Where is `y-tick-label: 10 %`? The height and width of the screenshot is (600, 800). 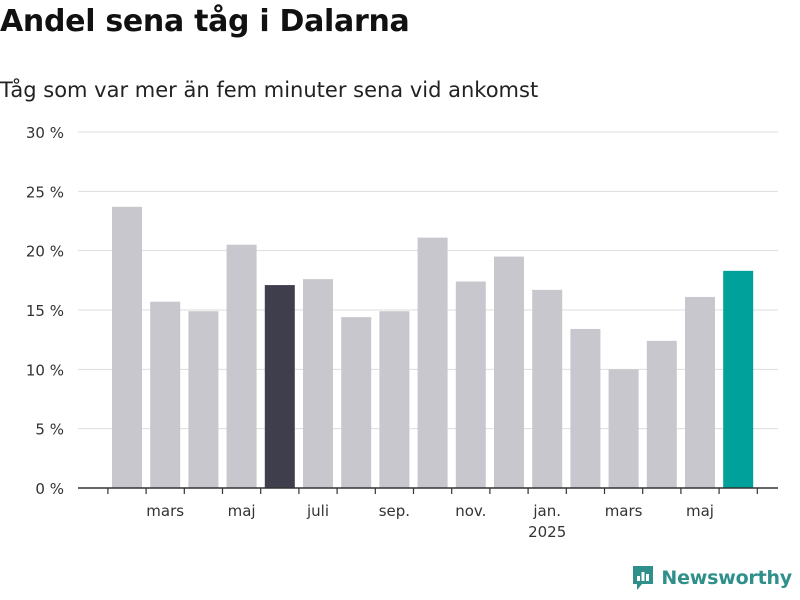
y-tick-label: 10 % is located at coordinates (45, 370).